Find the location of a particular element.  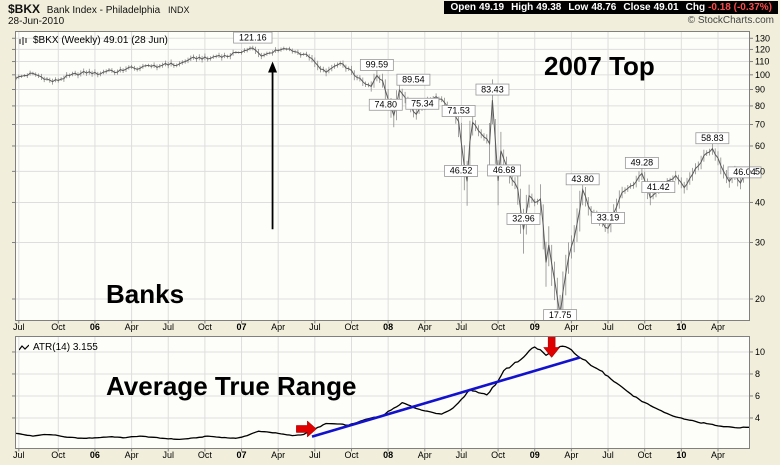

index-title: Bank Index - Philadelphia is located at coordinates (103, 10).